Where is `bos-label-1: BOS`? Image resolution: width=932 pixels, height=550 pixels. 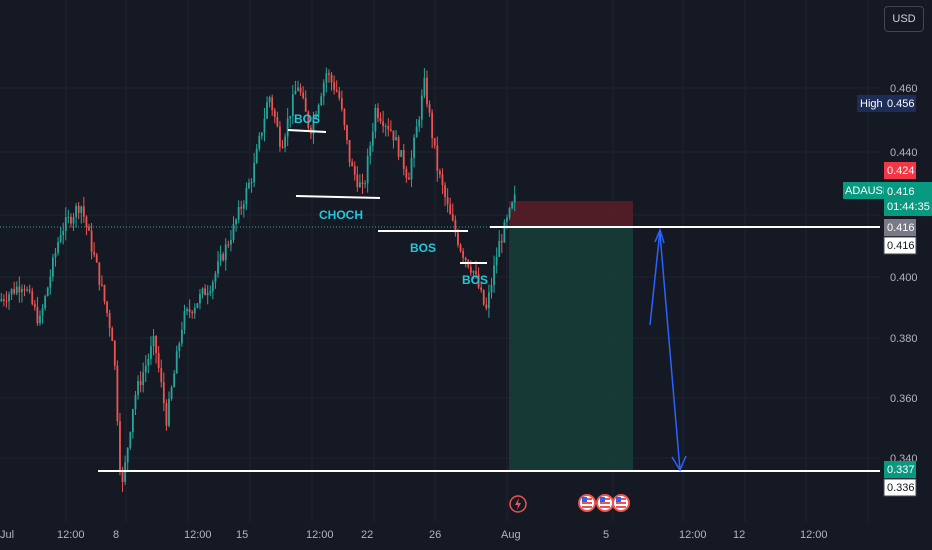 bos-label-1: BOS is located at coordinates (307, 119).